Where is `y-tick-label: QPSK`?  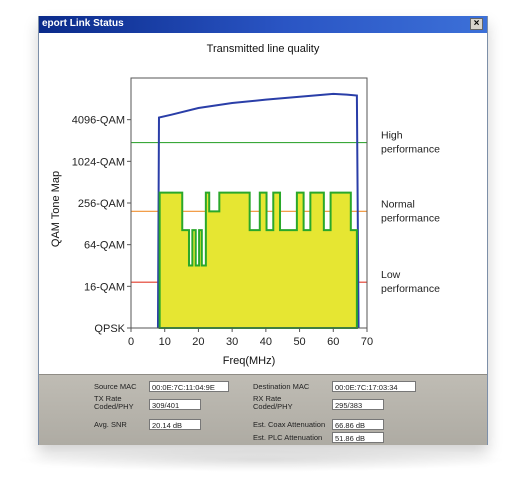
y-tick-label: QPSK is located at coordinates (109, 329).